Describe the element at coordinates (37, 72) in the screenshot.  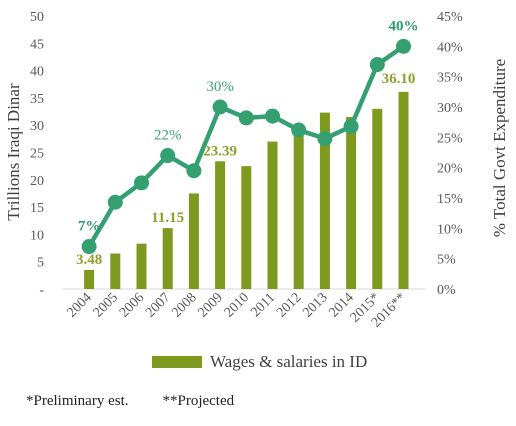
I see `left-tick-label: 40` at that location.